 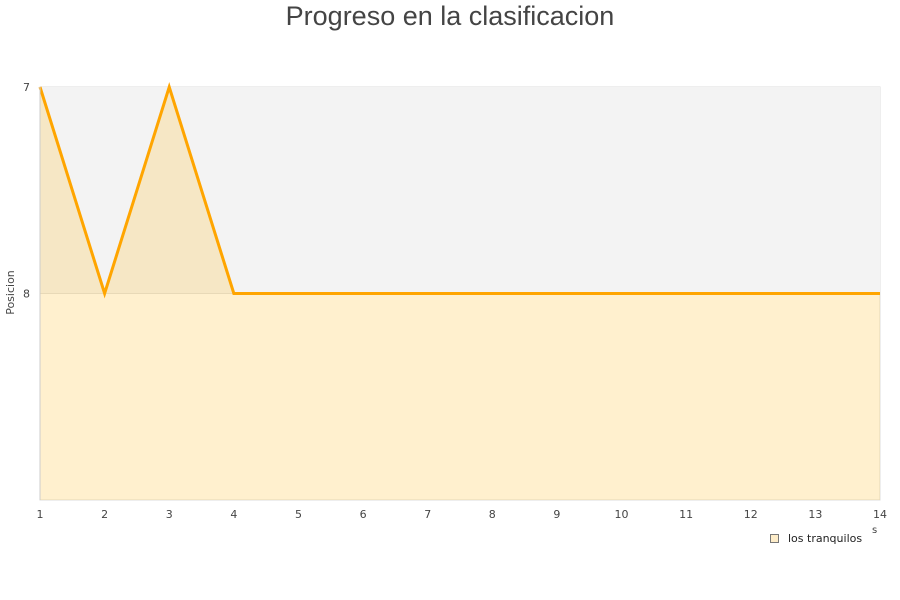 I want to click on chart-title: Progreso en la clasificacion, so click(x=450, y=16).